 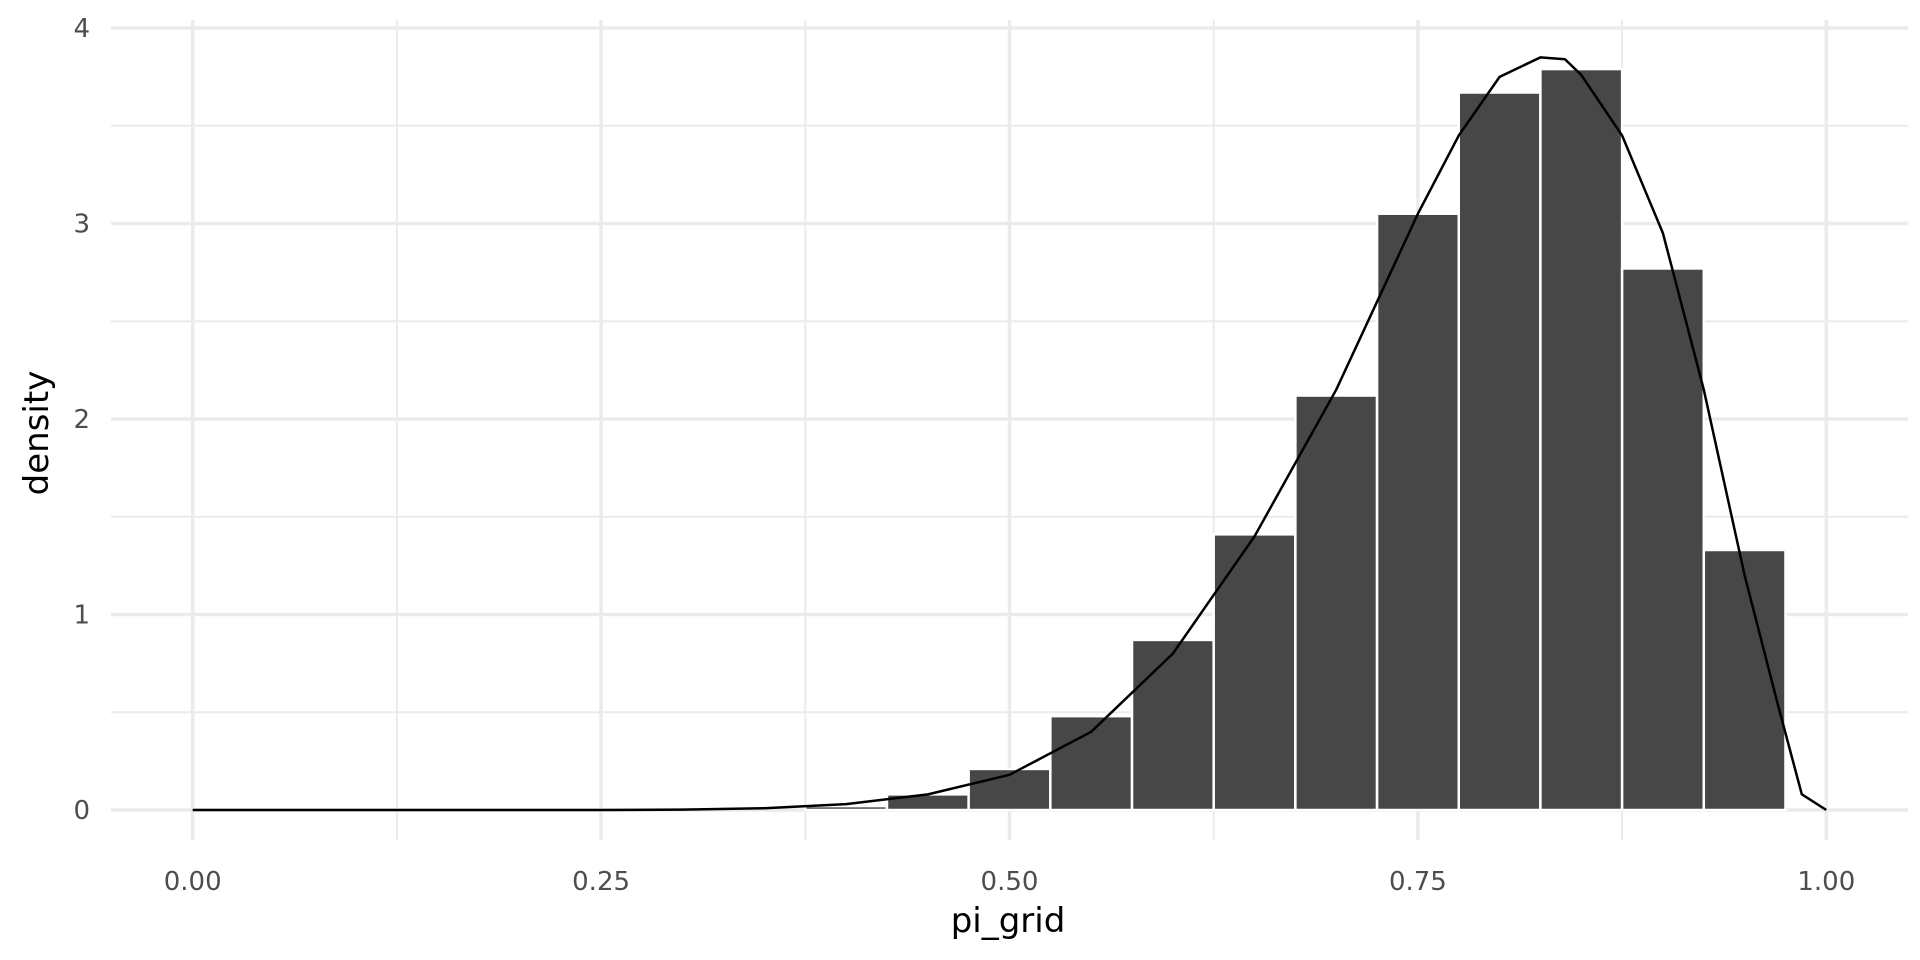 I want to click on y-tick-label: 4, so click(x=81, y=29).